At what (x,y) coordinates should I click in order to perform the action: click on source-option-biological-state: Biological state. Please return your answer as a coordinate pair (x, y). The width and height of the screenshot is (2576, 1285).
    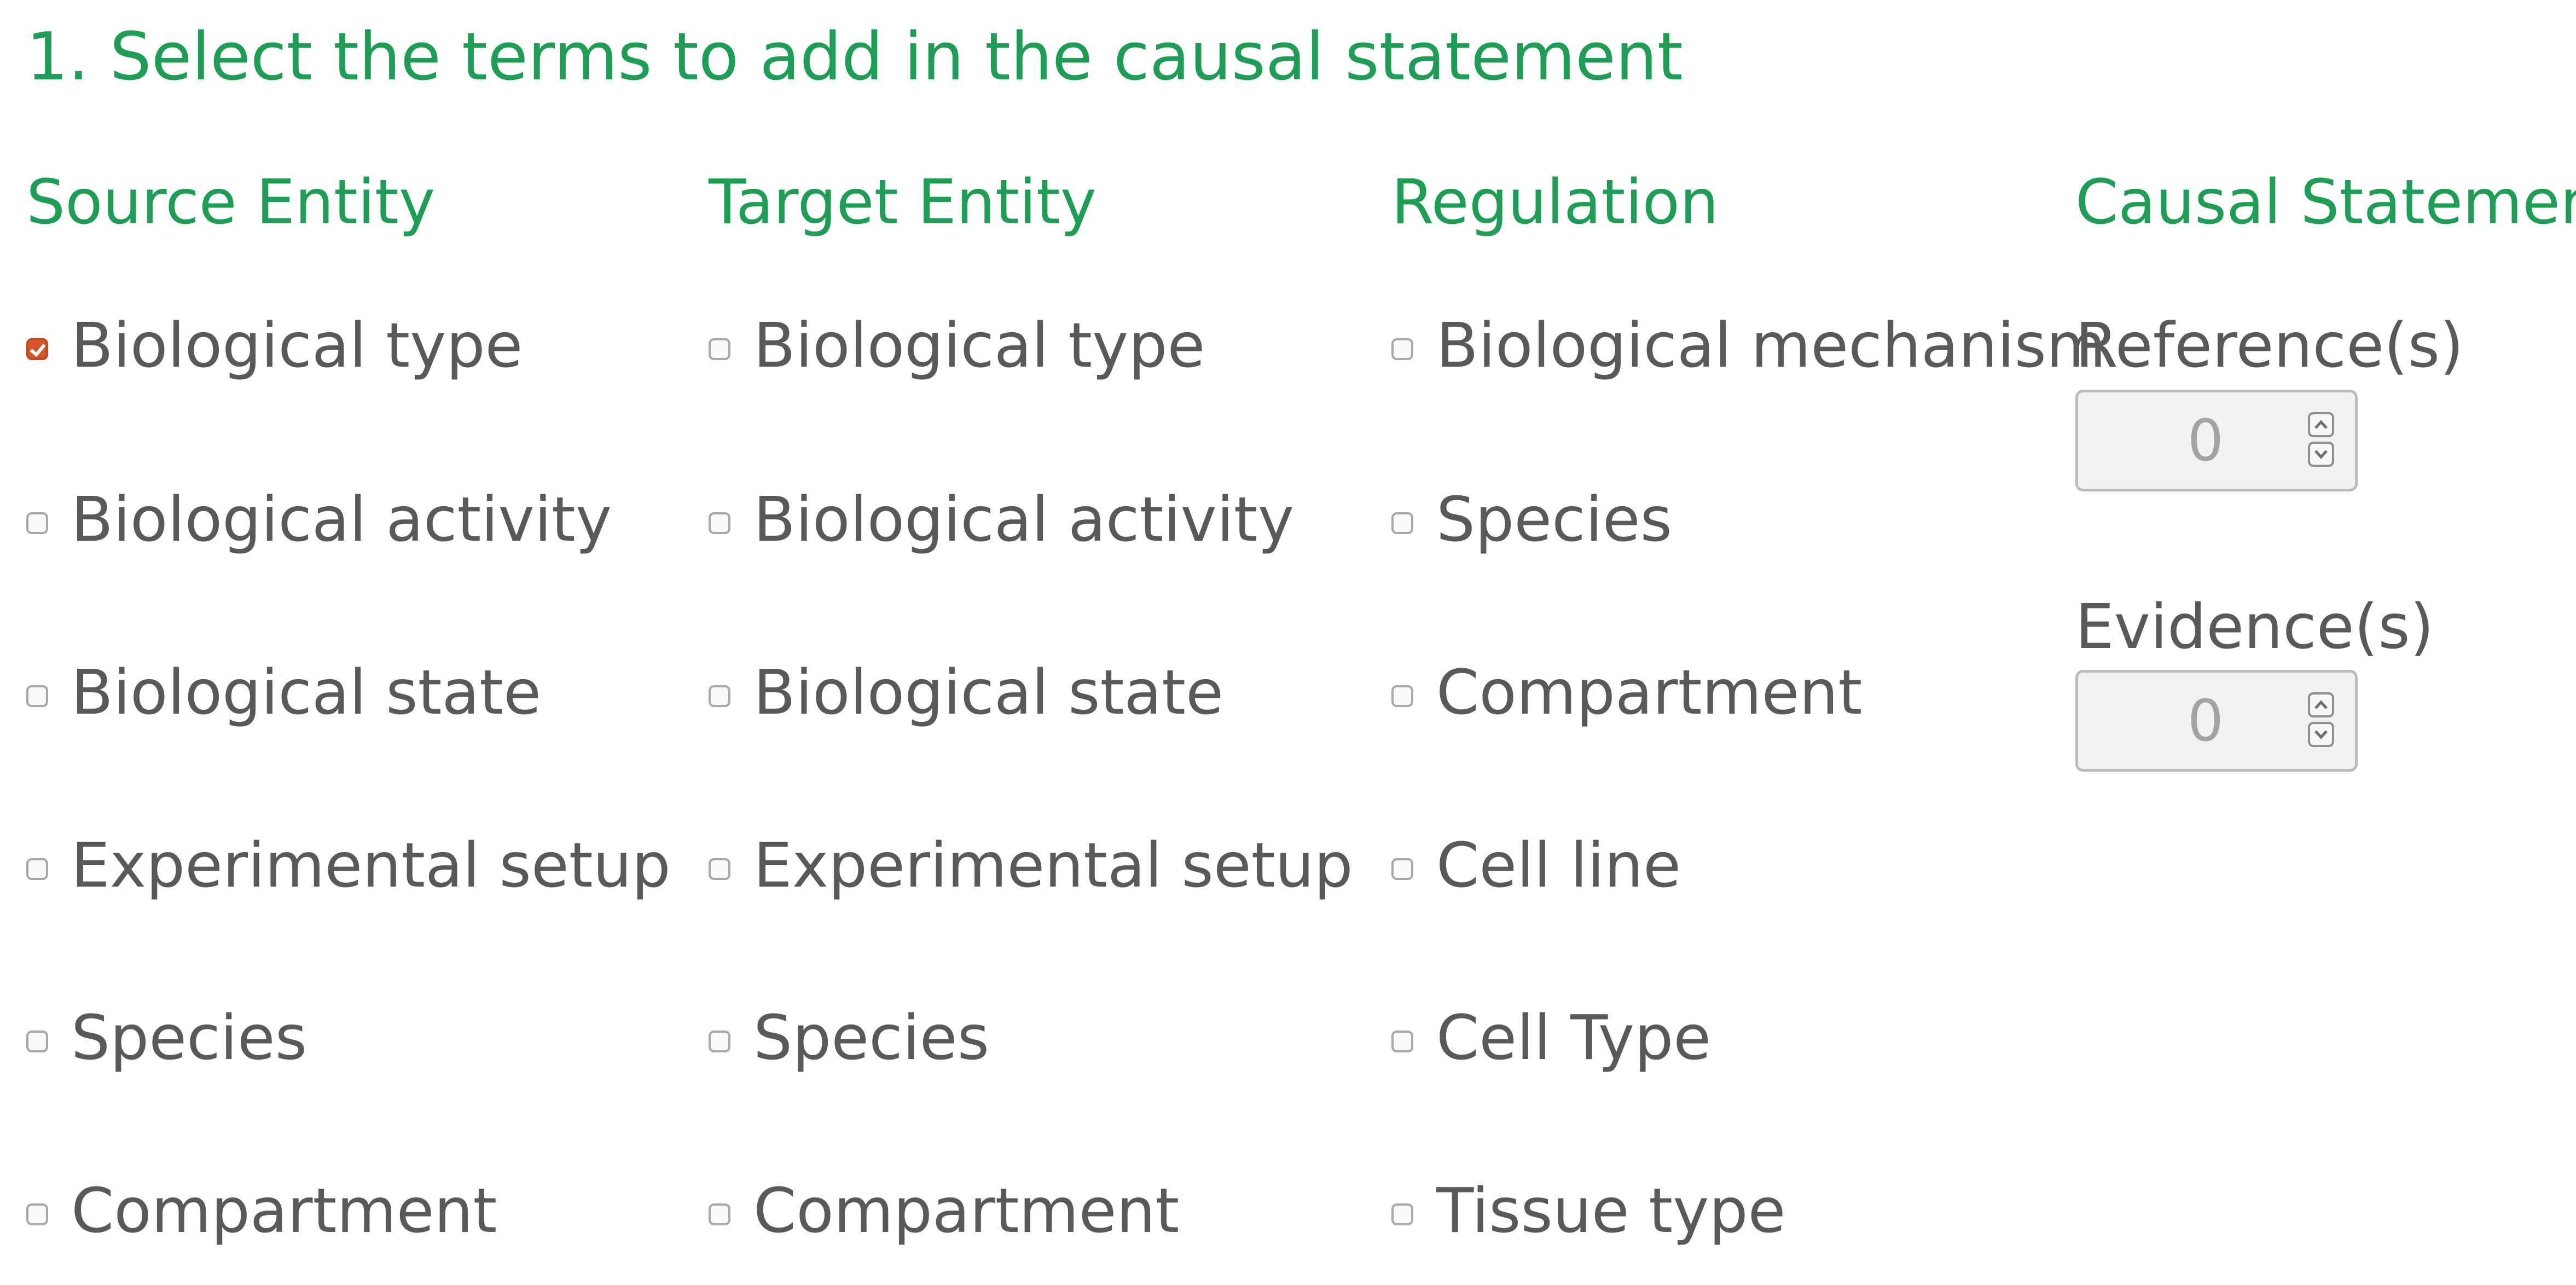
    Looking at the image, I should click on (283, 693).